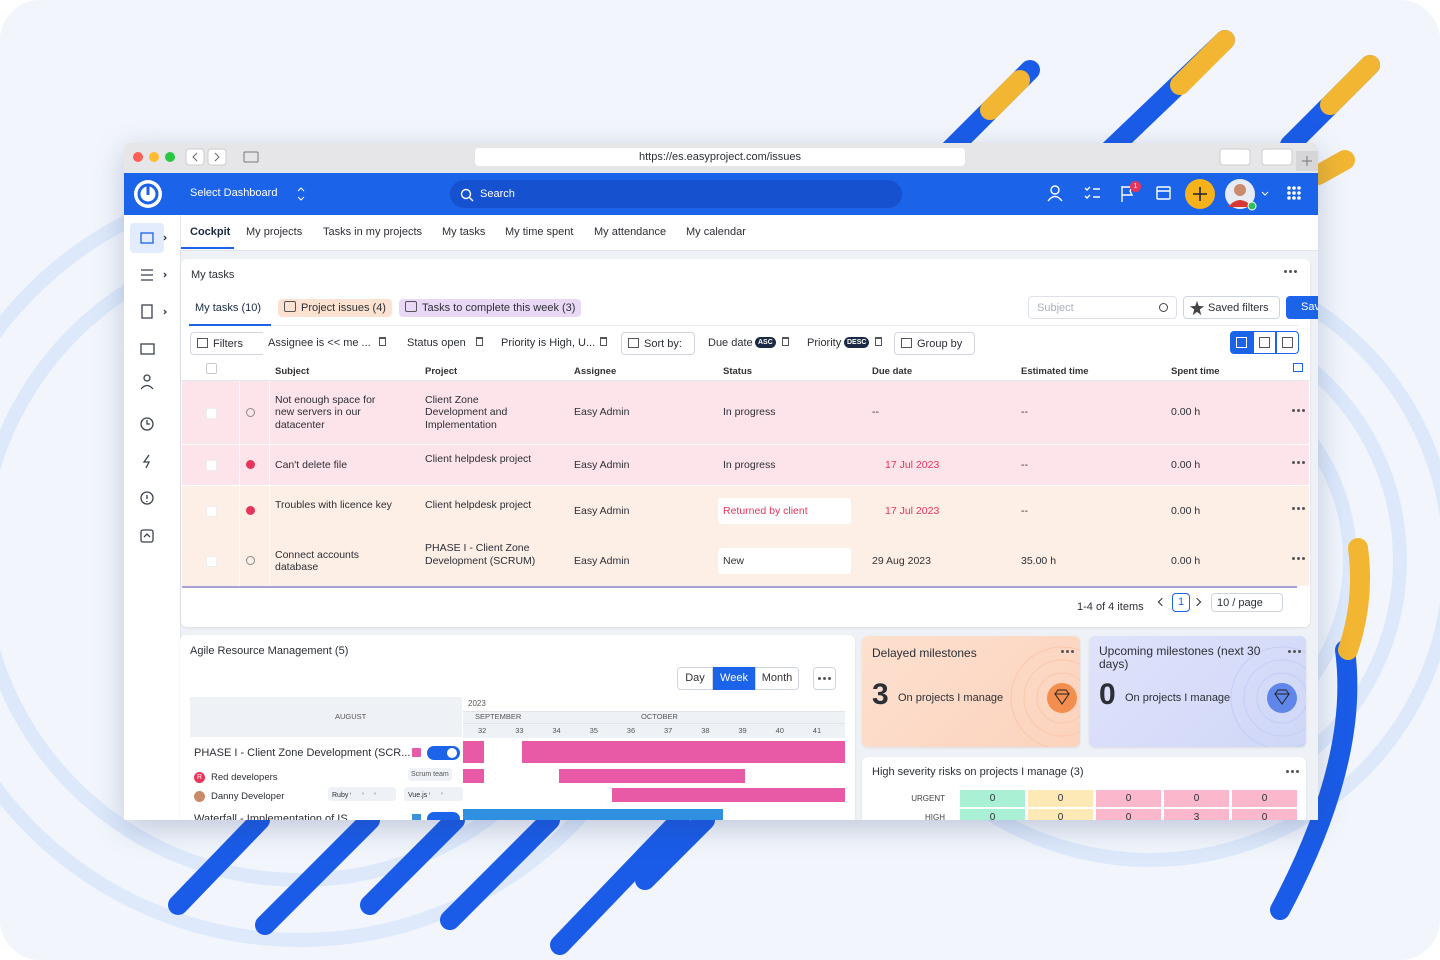 Image resolution: width=1440 pixels, height=960 pixels. I want to click on filter-chip: Group by, so click(934, 343).